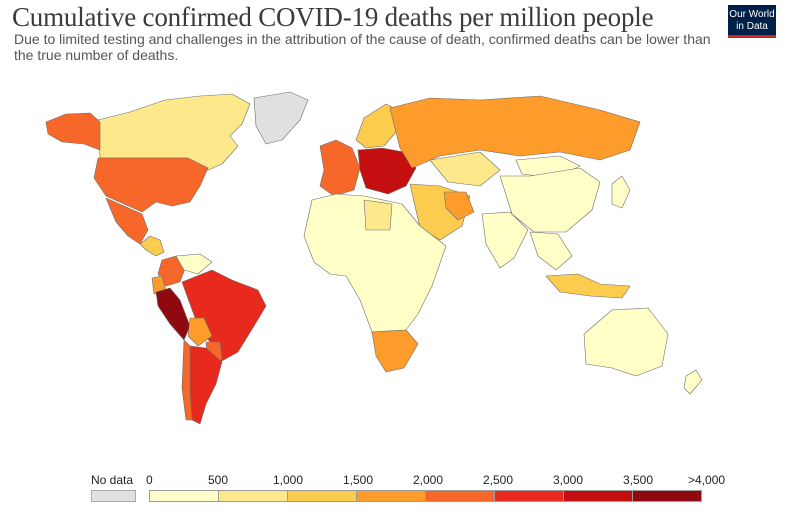  What do you see at coordinates (707, 480) in the screenshot?
I see `legend-tick-label: >4,000` at bounding box center [707, 480].